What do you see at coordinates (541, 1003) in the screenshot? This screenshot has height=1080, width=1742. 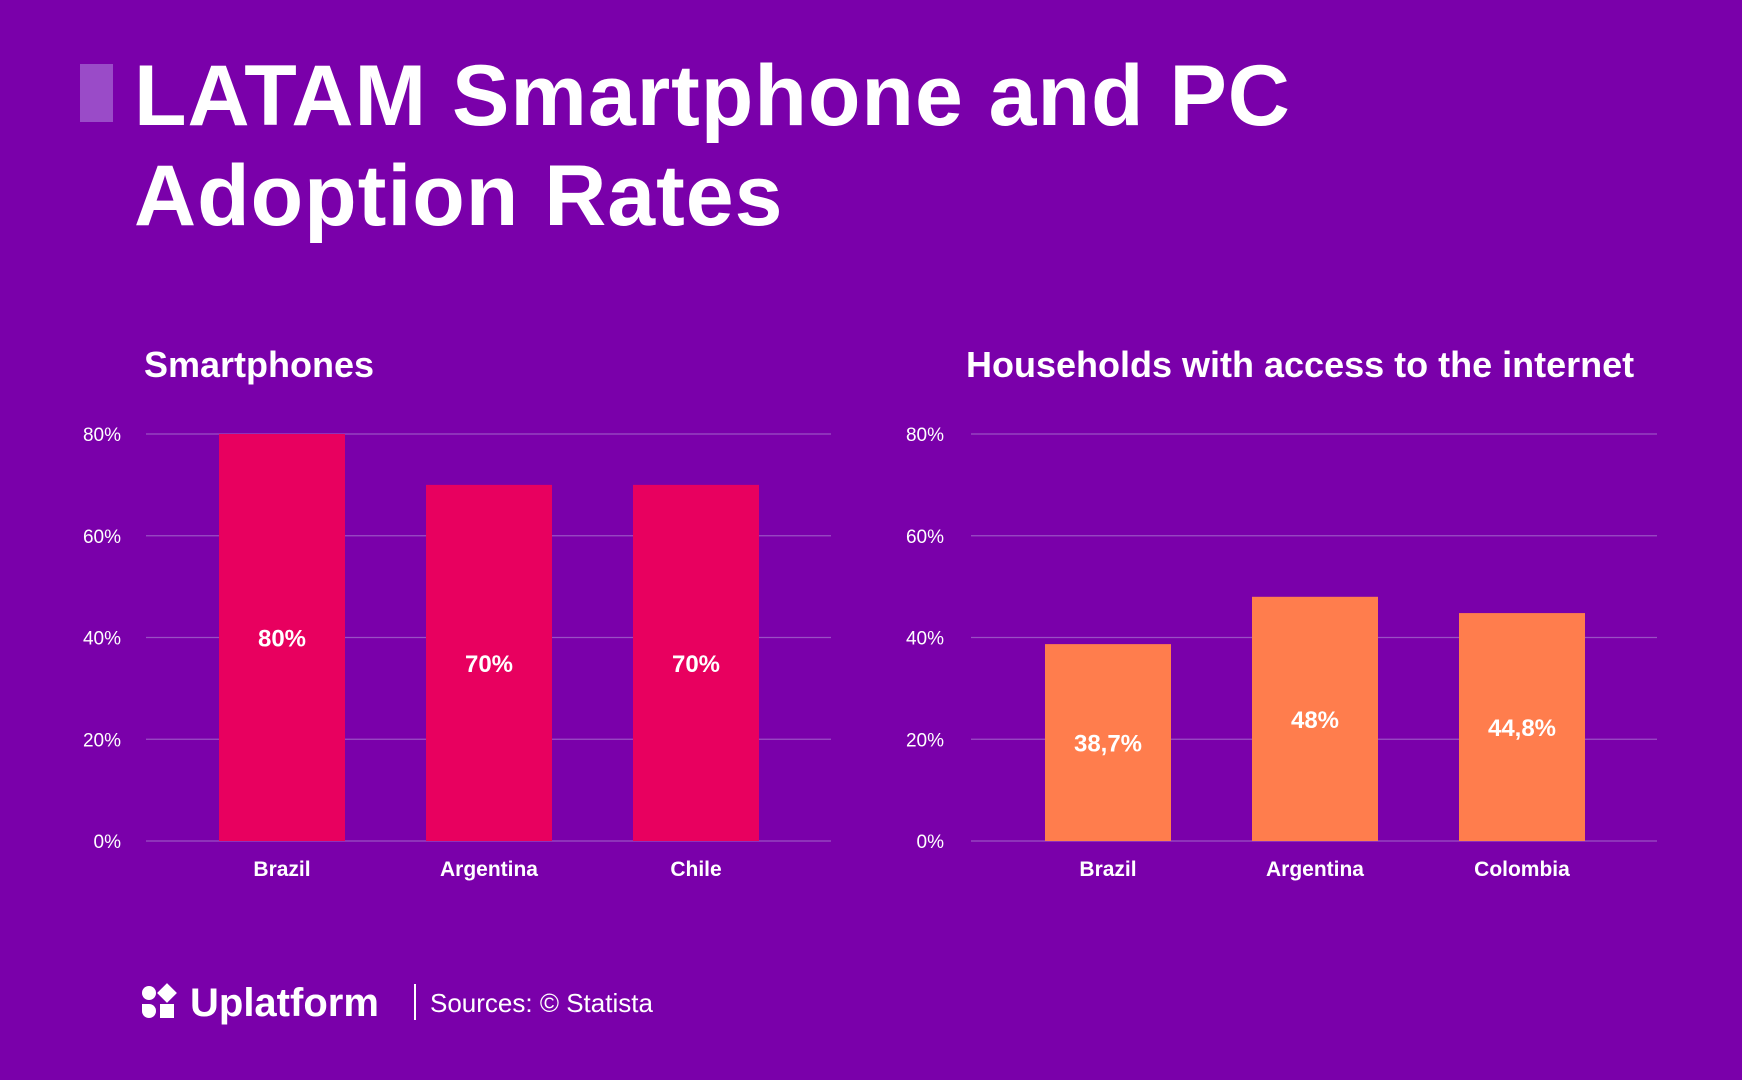 I see `sources-text: Sources: © Statista` at bounding box center [541, 1003].